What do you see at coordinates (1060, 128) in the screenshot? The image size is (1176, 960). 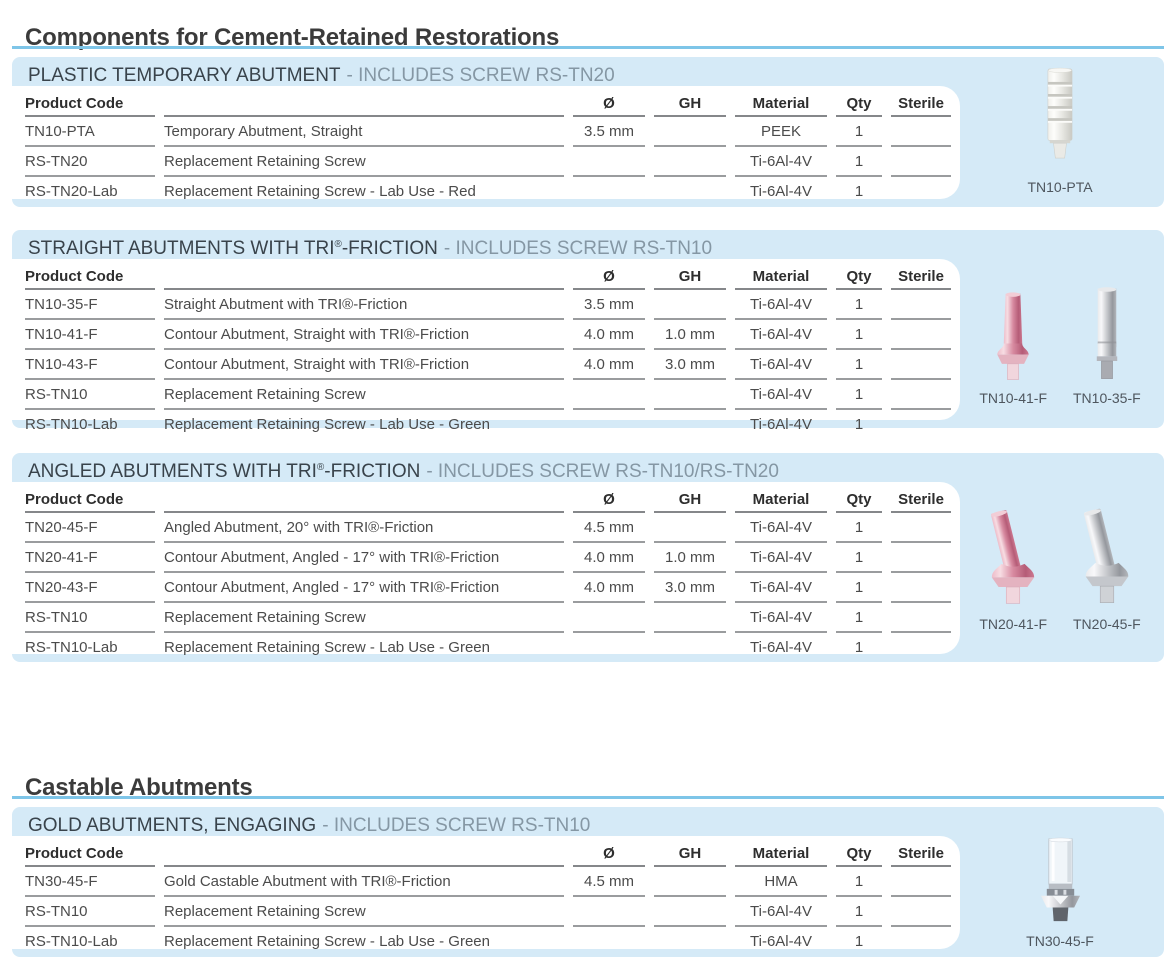 I see `product-figures: TN10-PTA` at bounding box center [1060, 128].